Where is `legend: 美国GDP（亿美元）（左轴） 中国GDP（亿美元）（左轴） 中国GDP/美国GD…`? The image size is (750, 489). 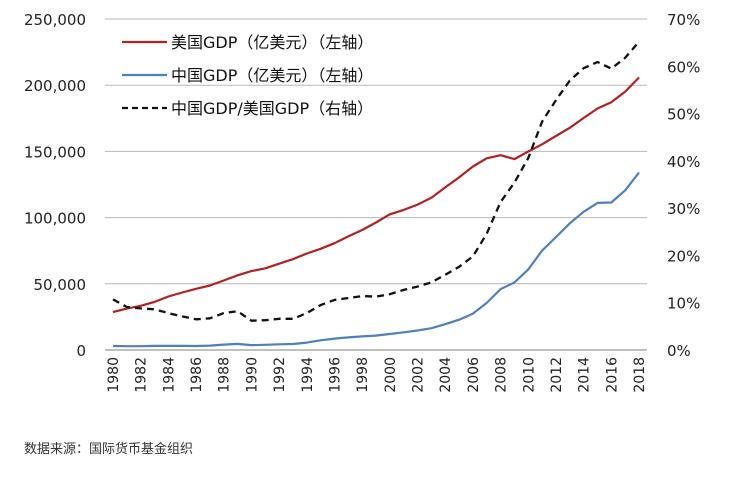 legend: 美国GDP（亿美元）（左轴） 中国GDP（亿美元）（左轴） 中国GDP/美国GD… is located at coordinates (247, 75).